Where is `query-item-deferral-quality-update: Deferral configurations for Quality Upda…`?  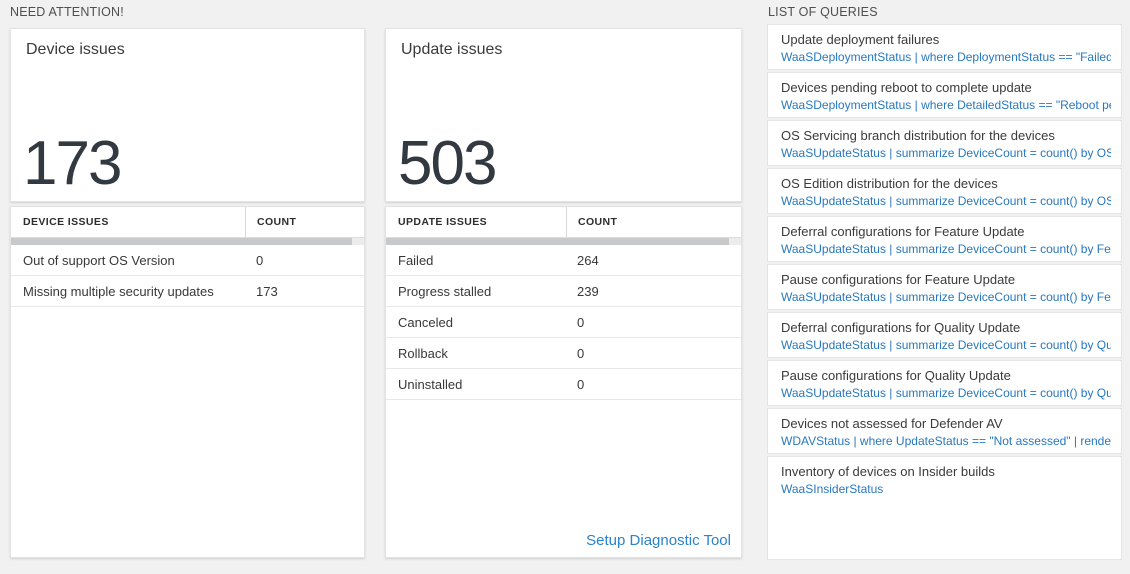
query-item-deferral-quality-update: Deferral configurations for Quality Upda… is located at coordinates (944, 335).